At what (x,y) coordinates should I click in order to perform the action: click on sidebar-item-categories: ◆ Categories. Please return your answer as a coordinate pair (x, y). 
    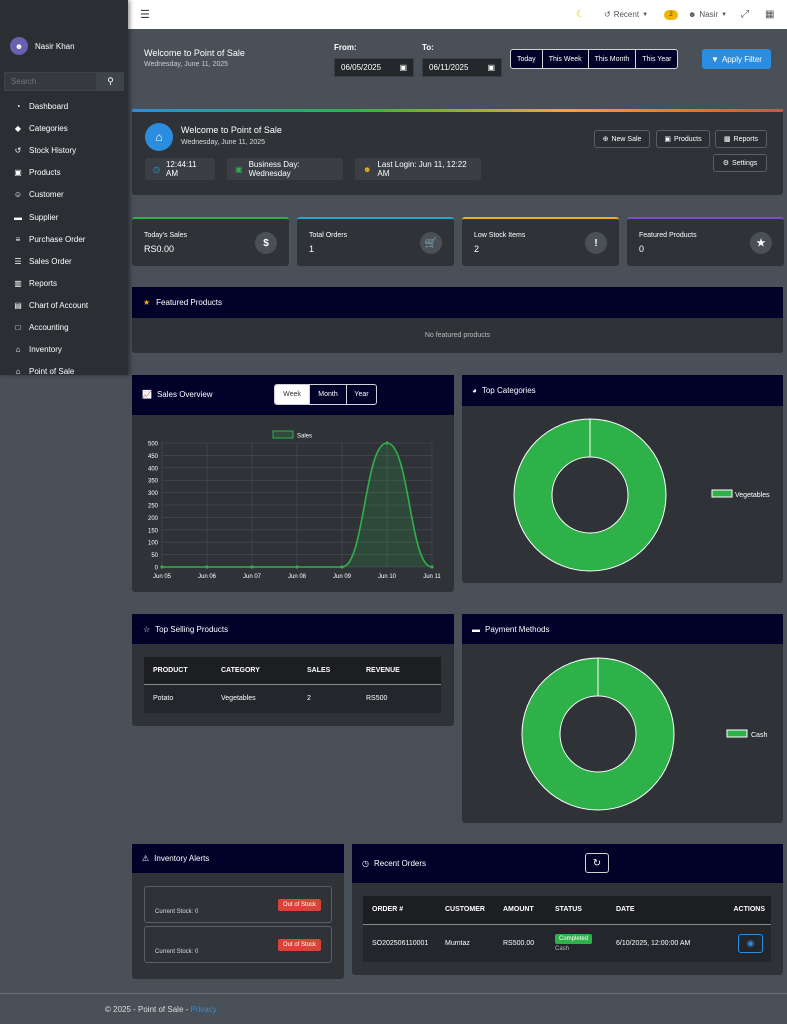
    Looking at the image, I should click on (41, 129).